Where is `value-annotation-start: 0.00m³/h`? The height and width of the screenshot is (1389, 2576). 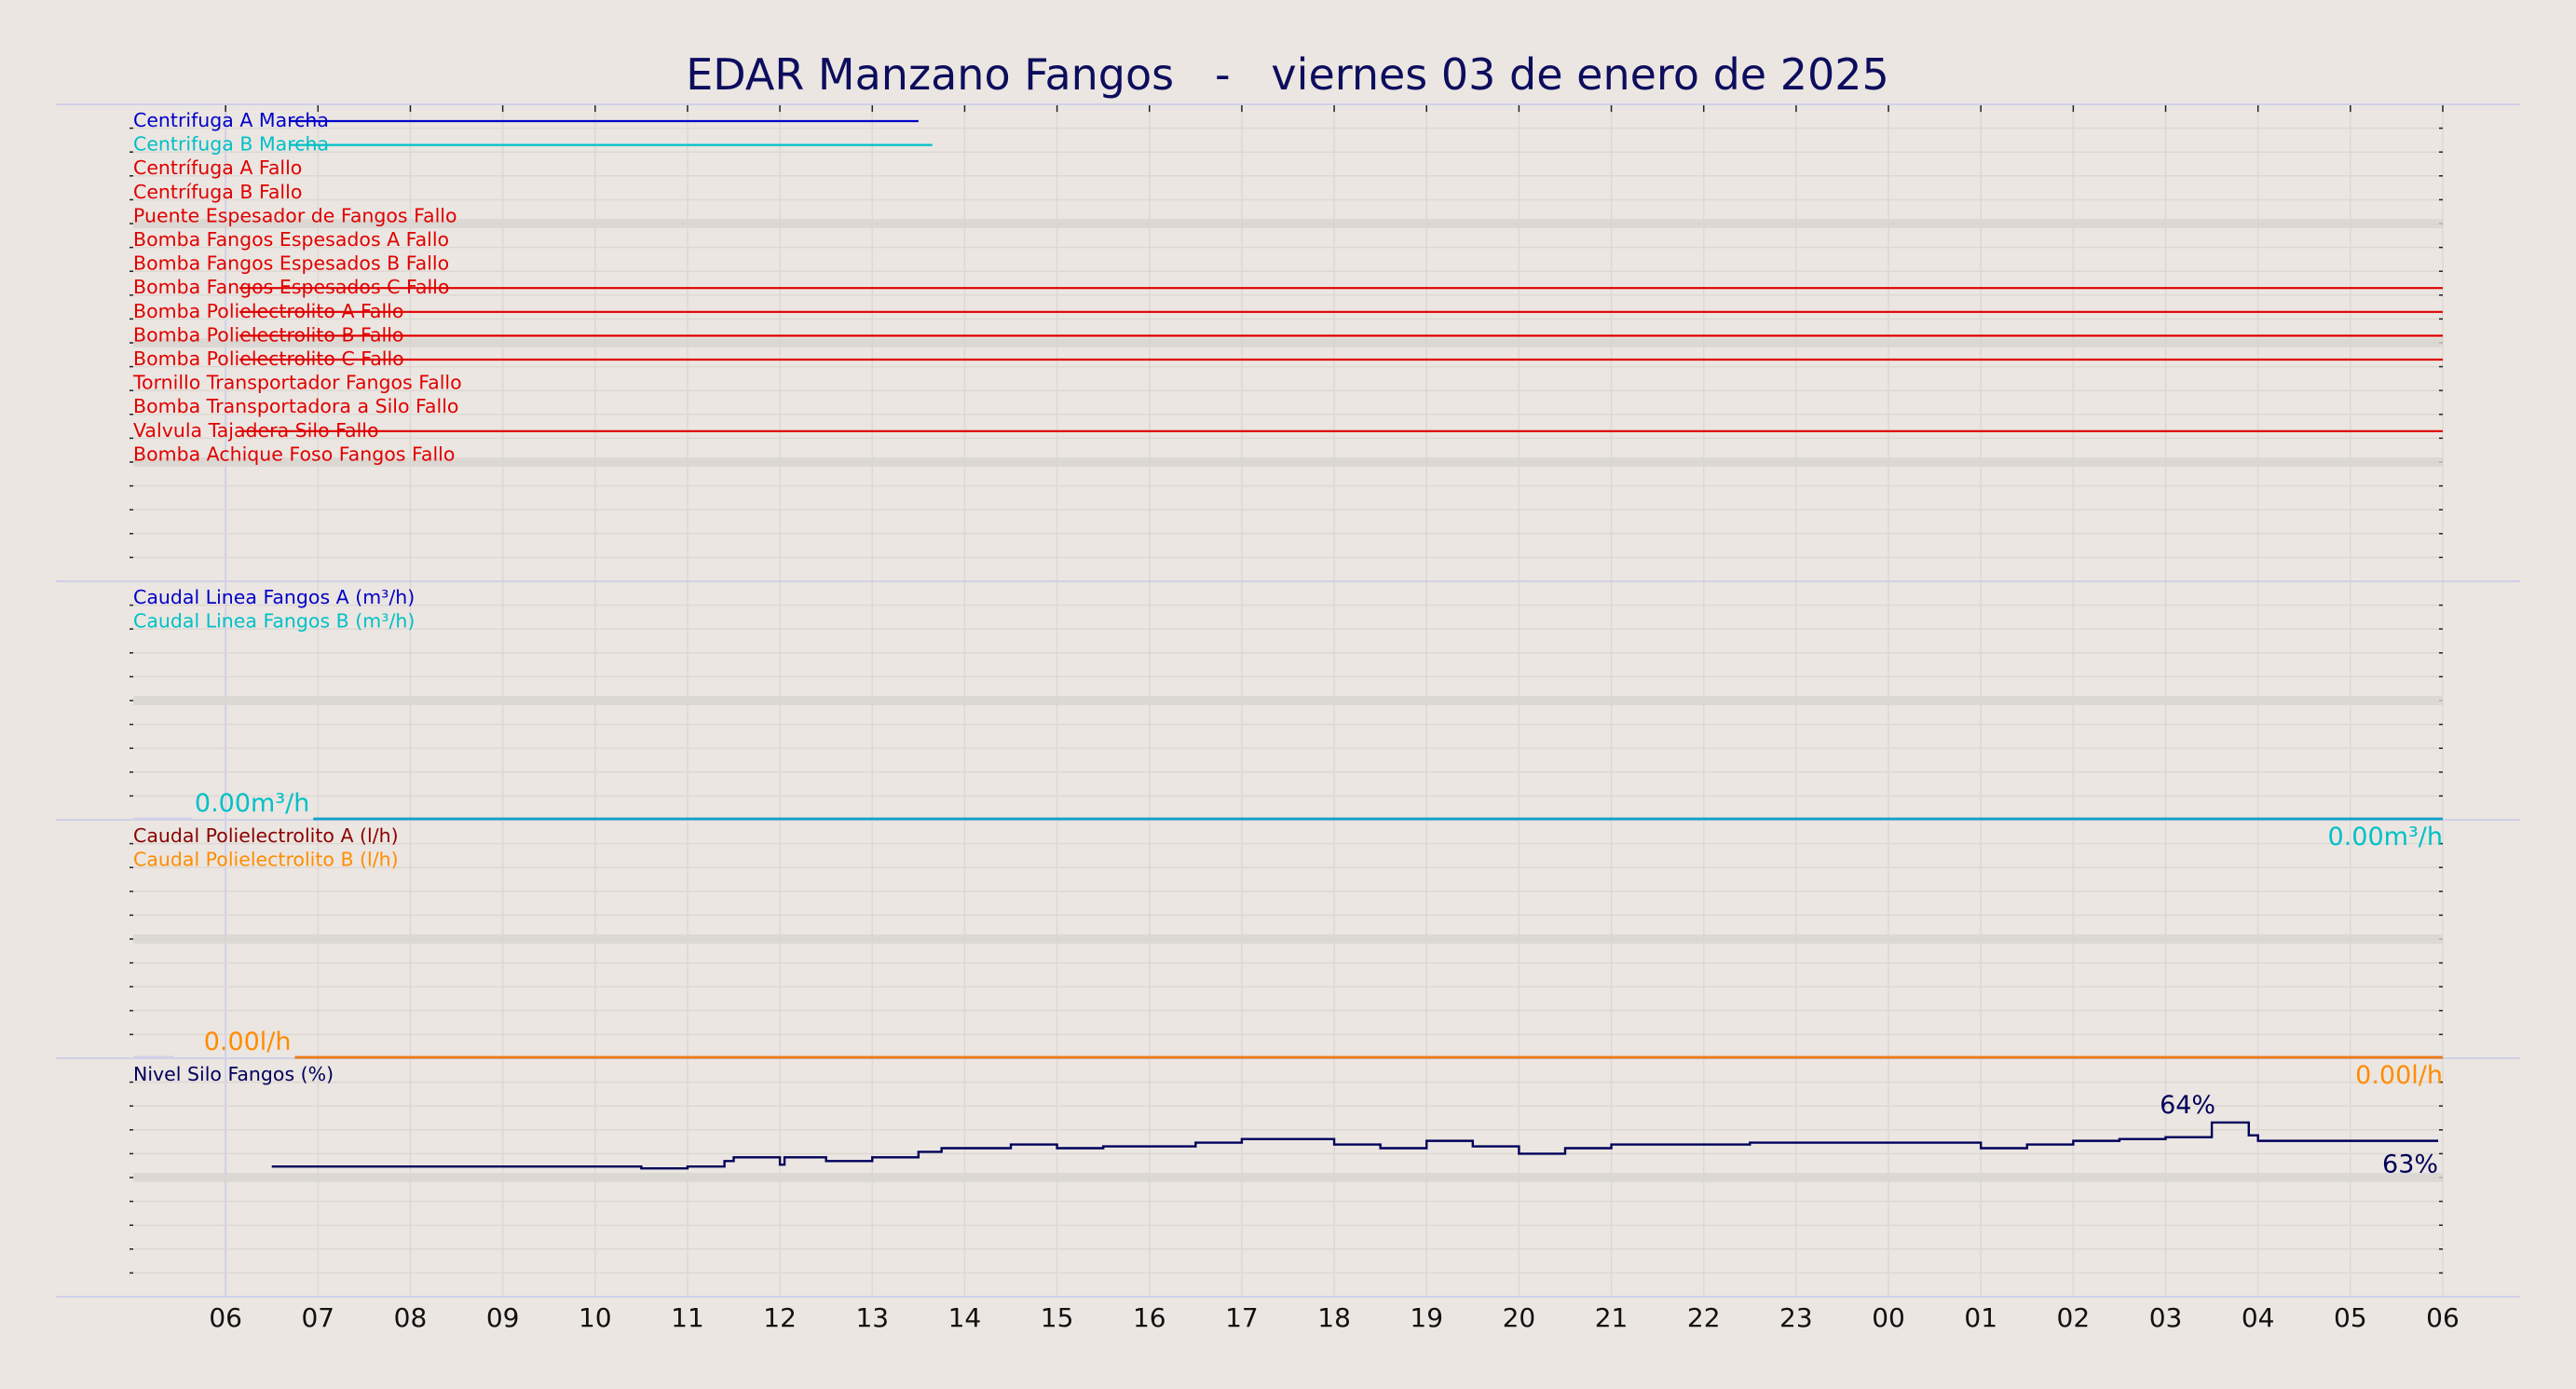 value-annotation-start: 0.00m³/h is located at coordinates (252, 803).